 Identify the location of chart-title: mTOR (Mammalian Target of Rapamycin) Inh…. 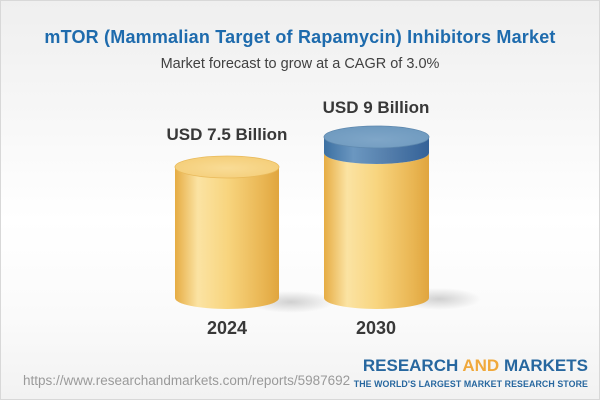
(300, 37).